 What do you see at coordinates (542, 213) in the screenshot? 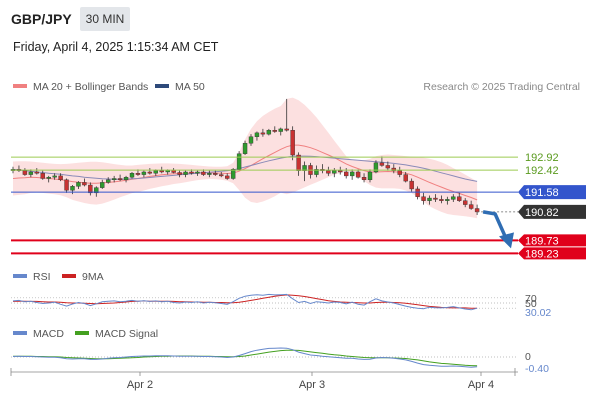
I see `current-price-label: 190.82` at bounding box center [542, 213].